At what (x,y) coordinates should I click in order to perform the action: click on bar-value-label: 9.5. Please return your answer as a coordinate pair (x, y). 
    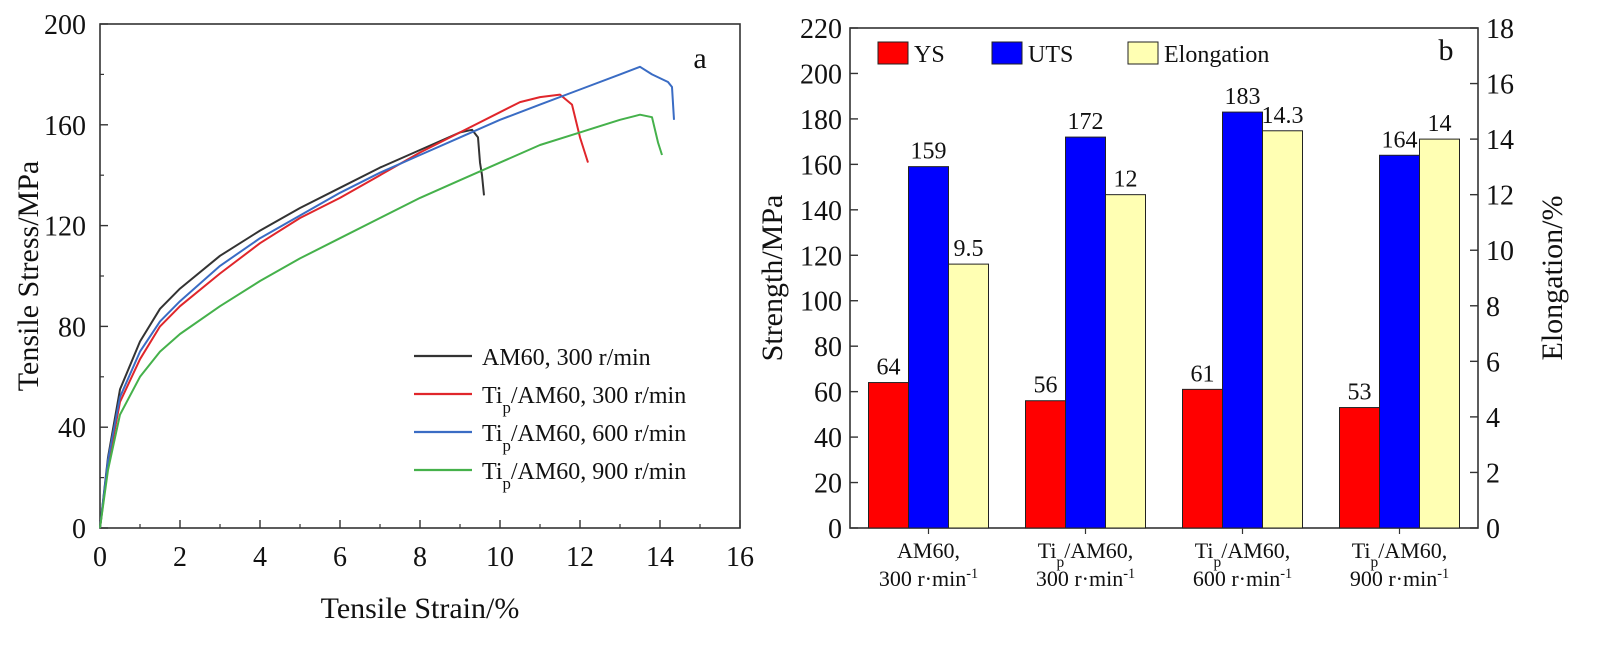
    Looking at the image, I should click on (969, 249).